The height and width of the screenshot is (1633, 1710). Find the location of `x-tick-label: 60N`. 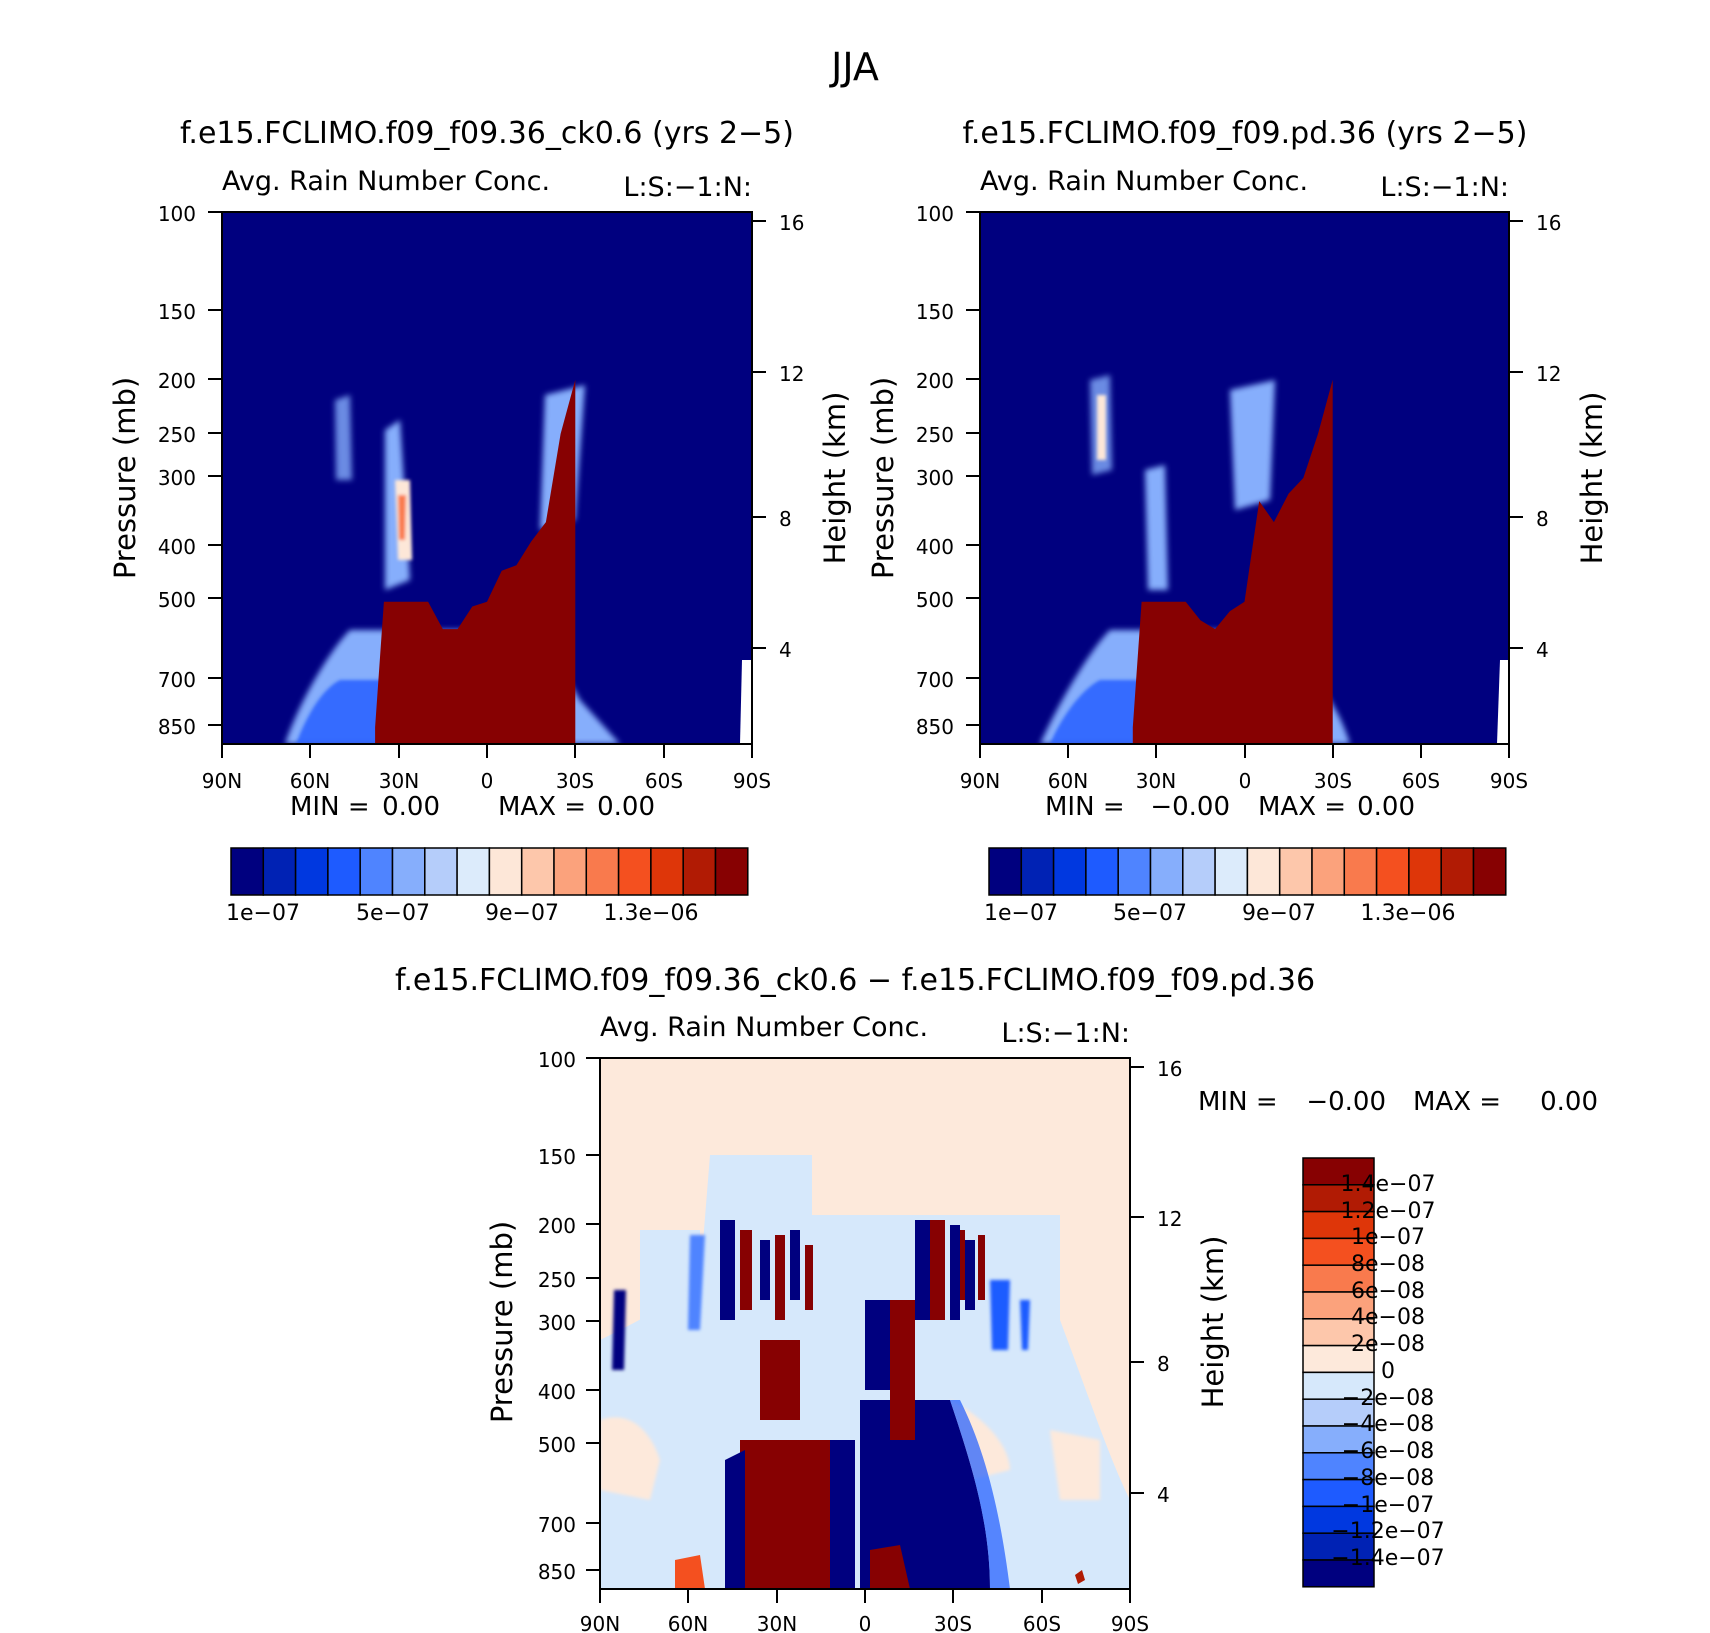

x-tick-label: 60N is located at coordinates (688, 1622).